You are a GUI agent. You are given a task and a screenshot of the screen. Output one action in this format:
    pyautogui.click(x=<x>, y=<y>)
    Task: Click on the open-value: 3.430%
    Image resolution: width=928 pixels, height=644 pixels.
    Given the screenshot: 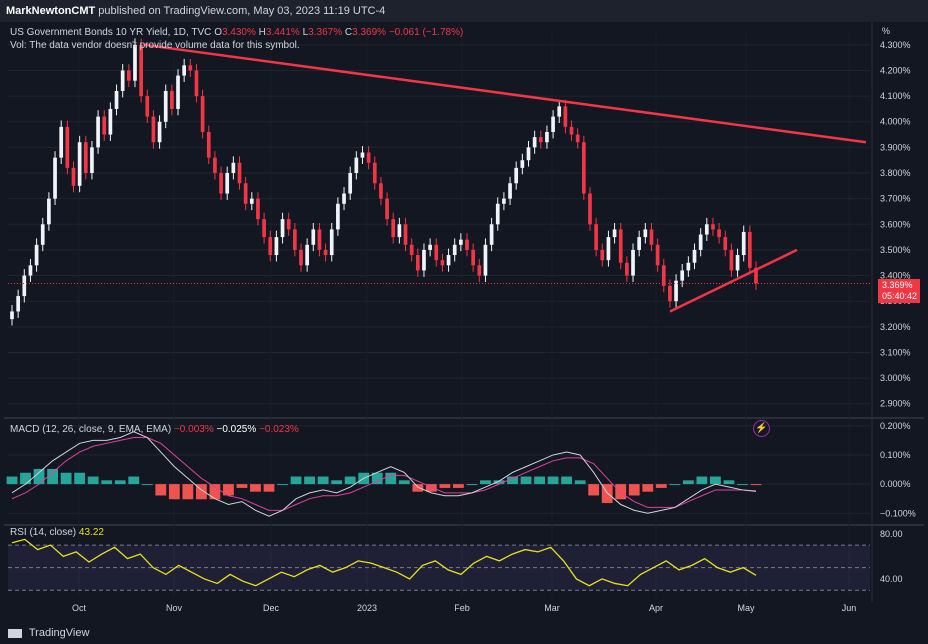 What is the action you would take?
    pyautogui.click(x=238, y=32)
    